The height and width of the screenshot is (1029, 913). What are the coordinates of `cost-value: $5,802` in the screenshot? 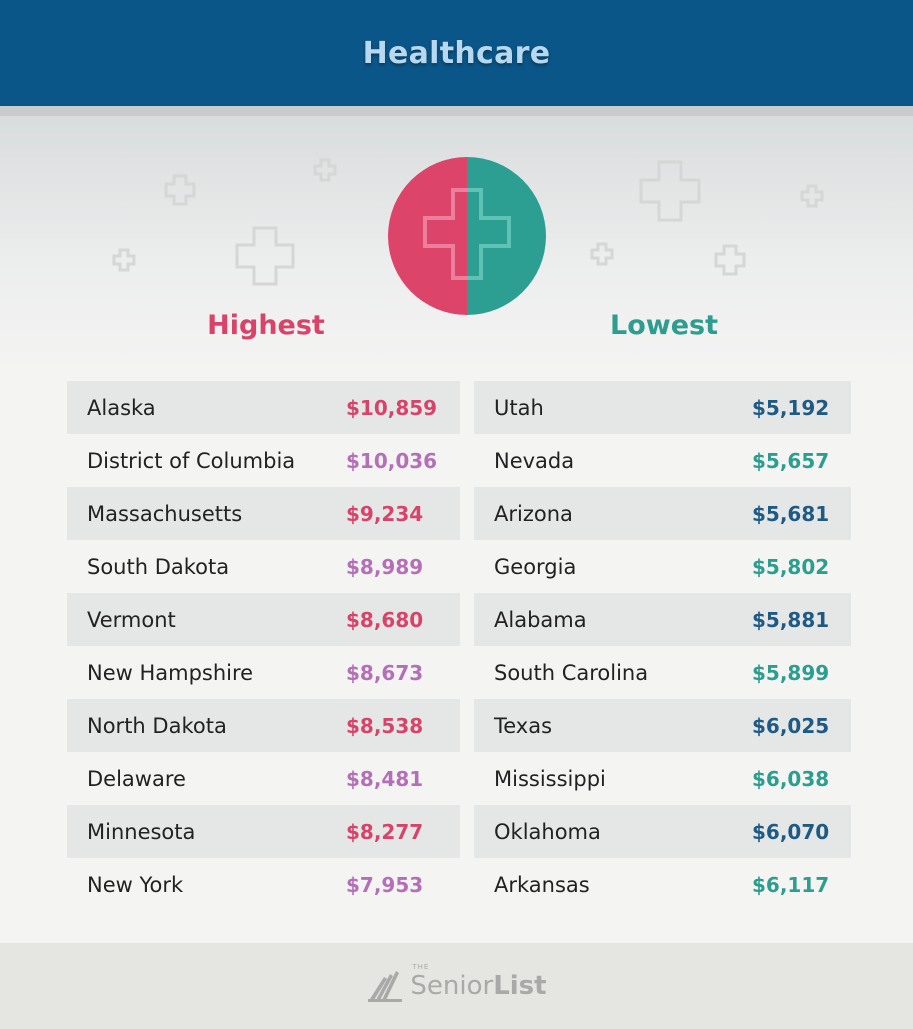 It's located at (791, 566).